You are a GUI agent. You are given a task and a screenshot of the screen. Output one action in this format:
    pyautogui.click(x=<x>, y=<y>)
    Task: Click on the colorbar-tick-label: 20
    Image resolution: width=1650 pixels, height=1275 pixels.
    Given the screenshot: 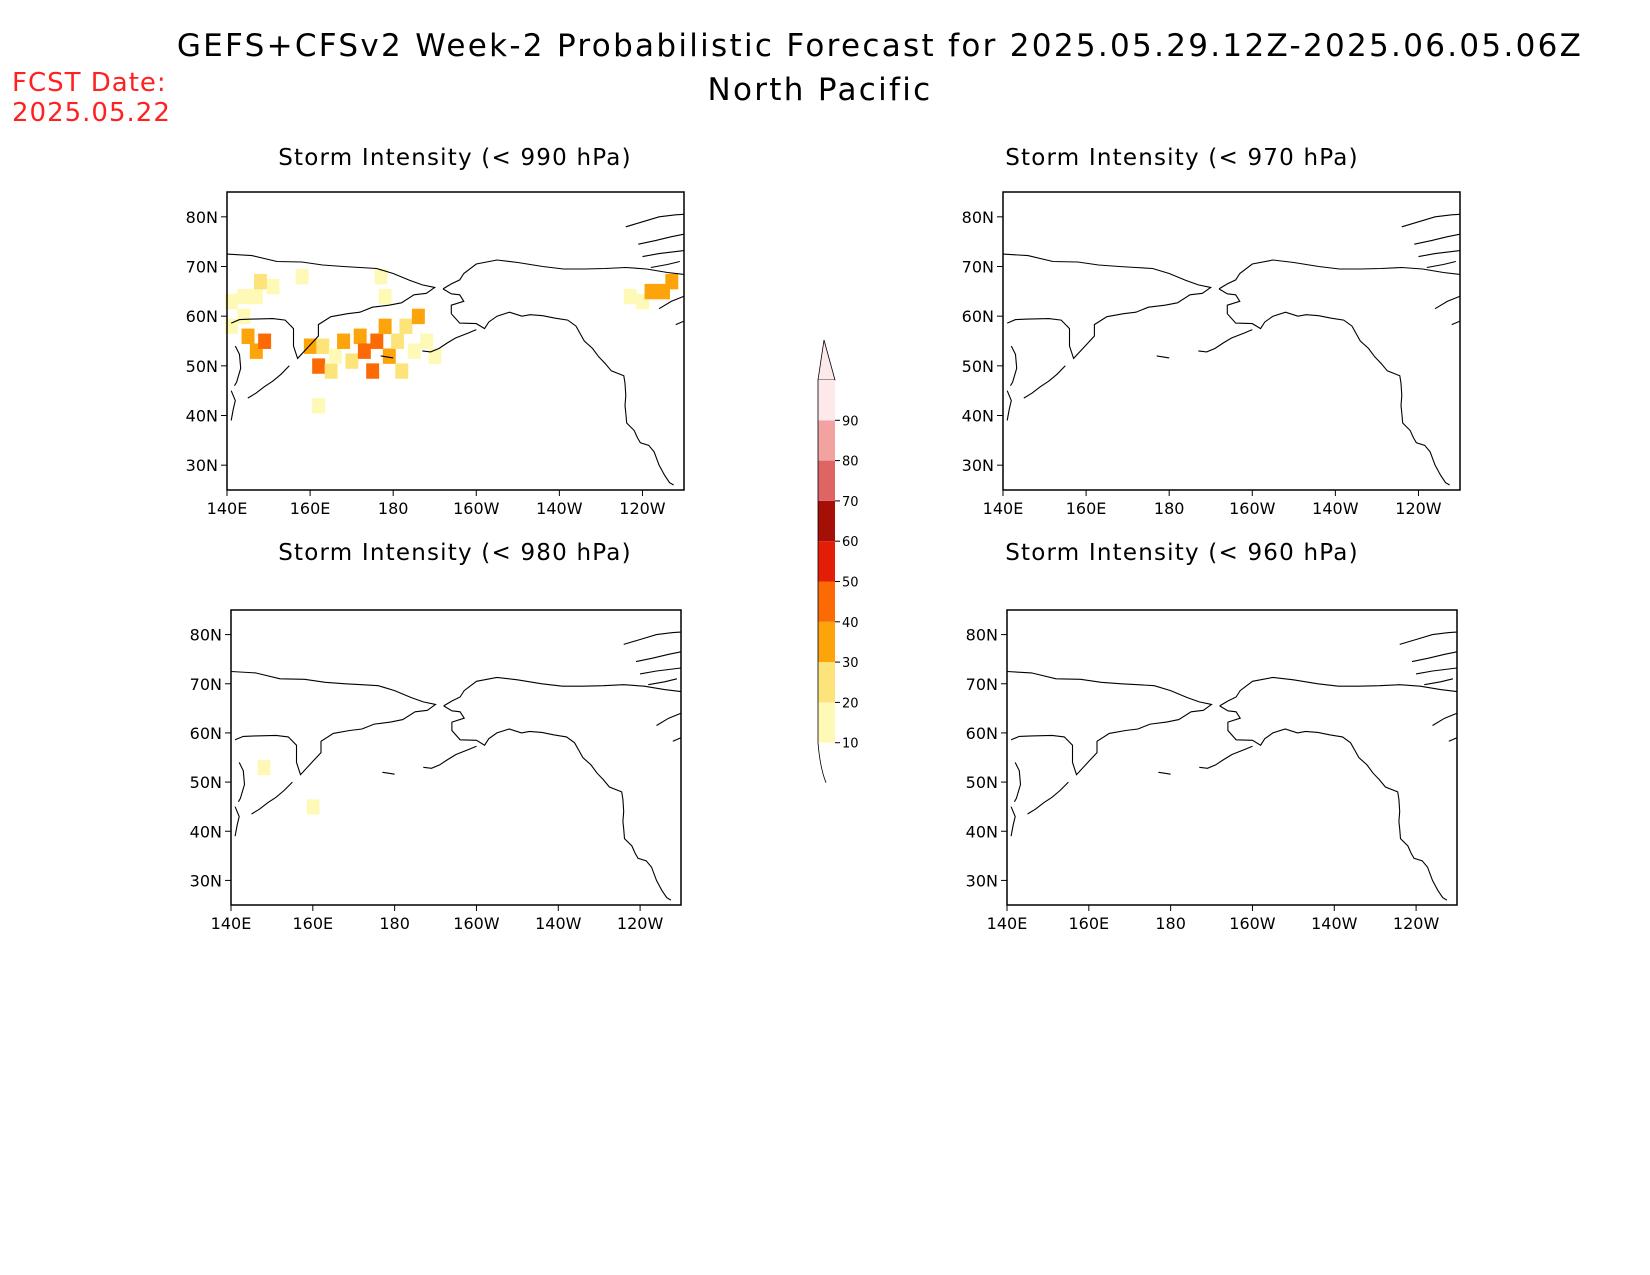 What is the action you would take?
    pyautogui.click(x=850, y=703)
    